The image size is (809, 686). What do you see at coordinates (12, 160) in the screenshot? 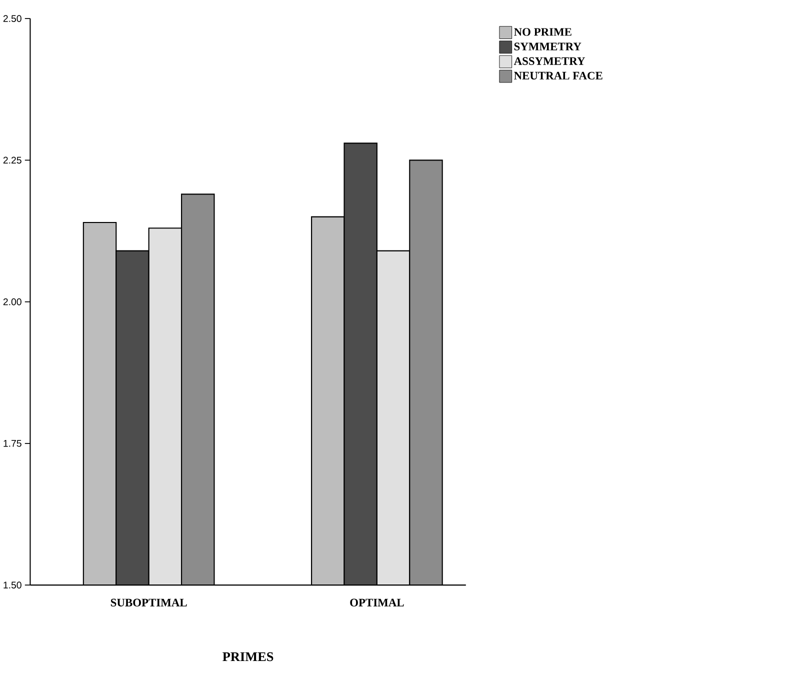
I see `y-tick-label: 2.25` at bounding box center [12, 160].